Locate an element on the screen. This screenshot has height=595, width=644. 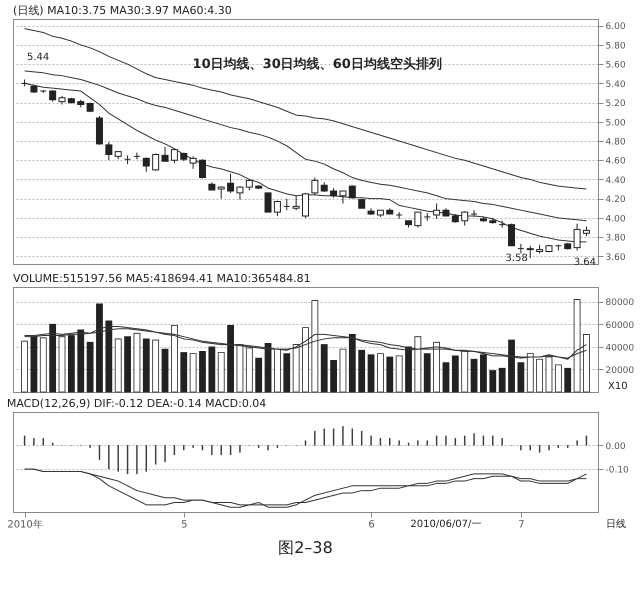
y-tick-label: 5.60 is located at coordinates (616, 65).